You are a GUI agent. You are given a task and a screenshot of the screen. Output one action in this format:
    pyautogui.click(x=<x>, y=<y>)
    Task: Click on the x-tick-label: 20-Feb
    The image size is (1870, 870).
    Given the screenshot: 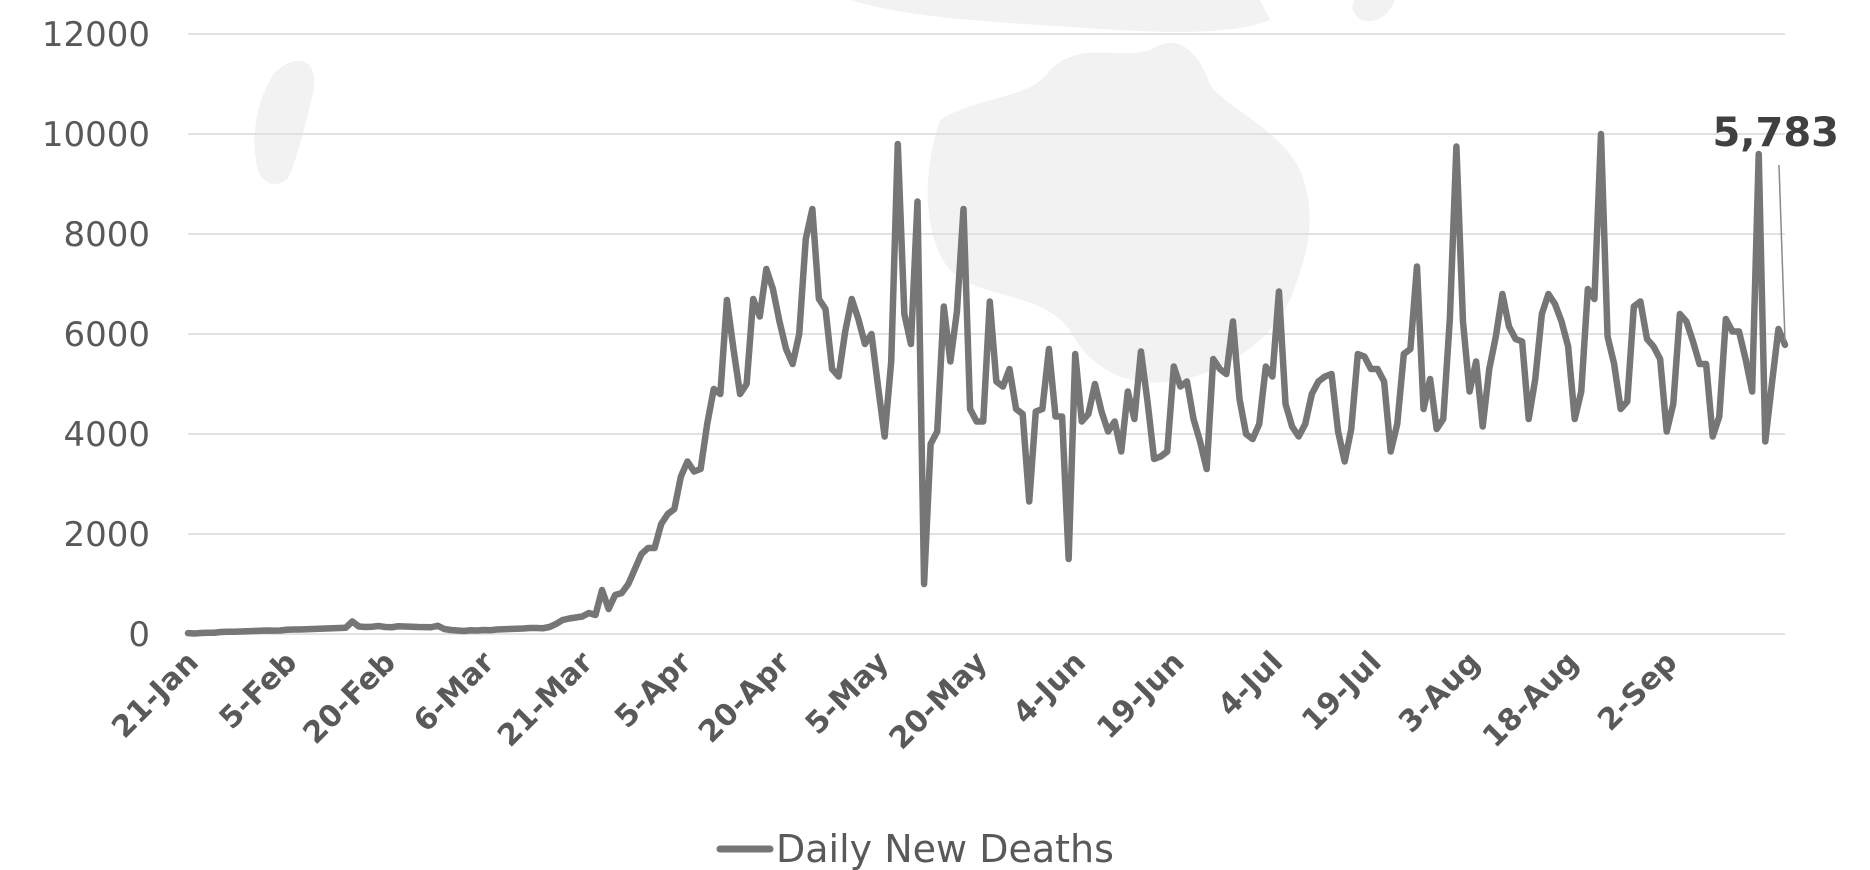 What is the action you would take?
    pyautogui.click(x=350, y=698)
    